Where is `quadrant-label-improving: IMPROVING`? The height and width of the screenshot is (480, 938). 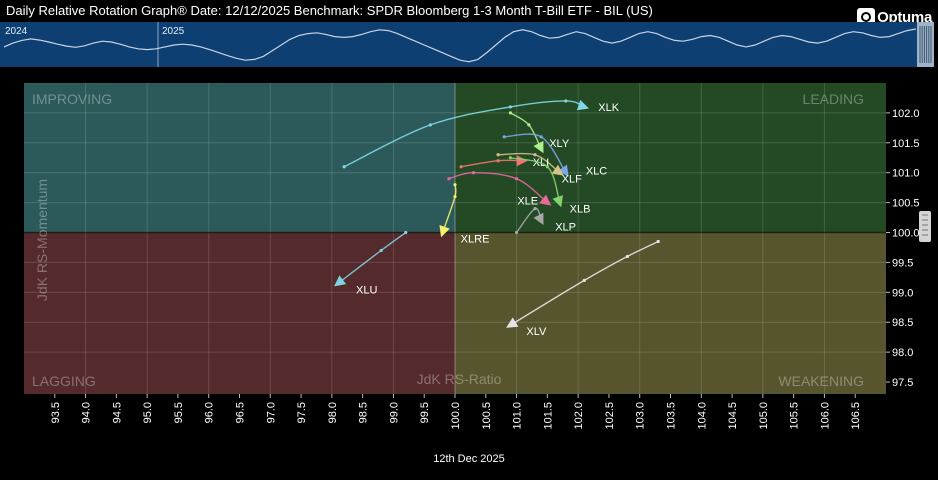
quadrant-label-improving: IMPROVING is located at coordinates (72, 99).